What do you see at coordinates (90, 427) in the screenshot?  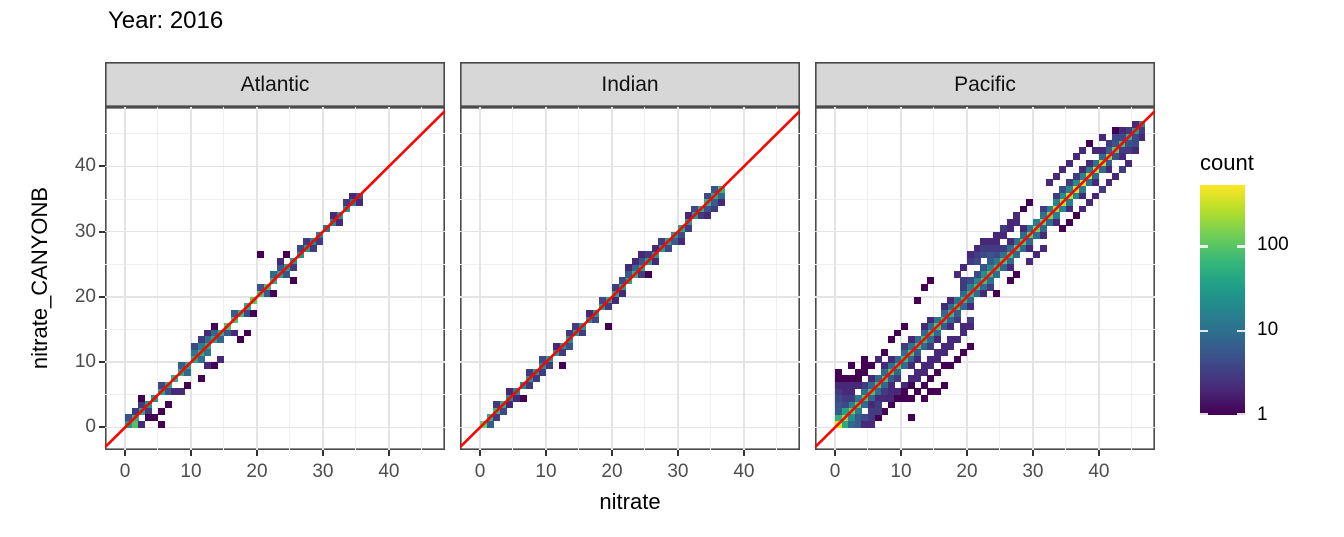 I see `y-tick-label: 0` at bounding box center [90, 427].